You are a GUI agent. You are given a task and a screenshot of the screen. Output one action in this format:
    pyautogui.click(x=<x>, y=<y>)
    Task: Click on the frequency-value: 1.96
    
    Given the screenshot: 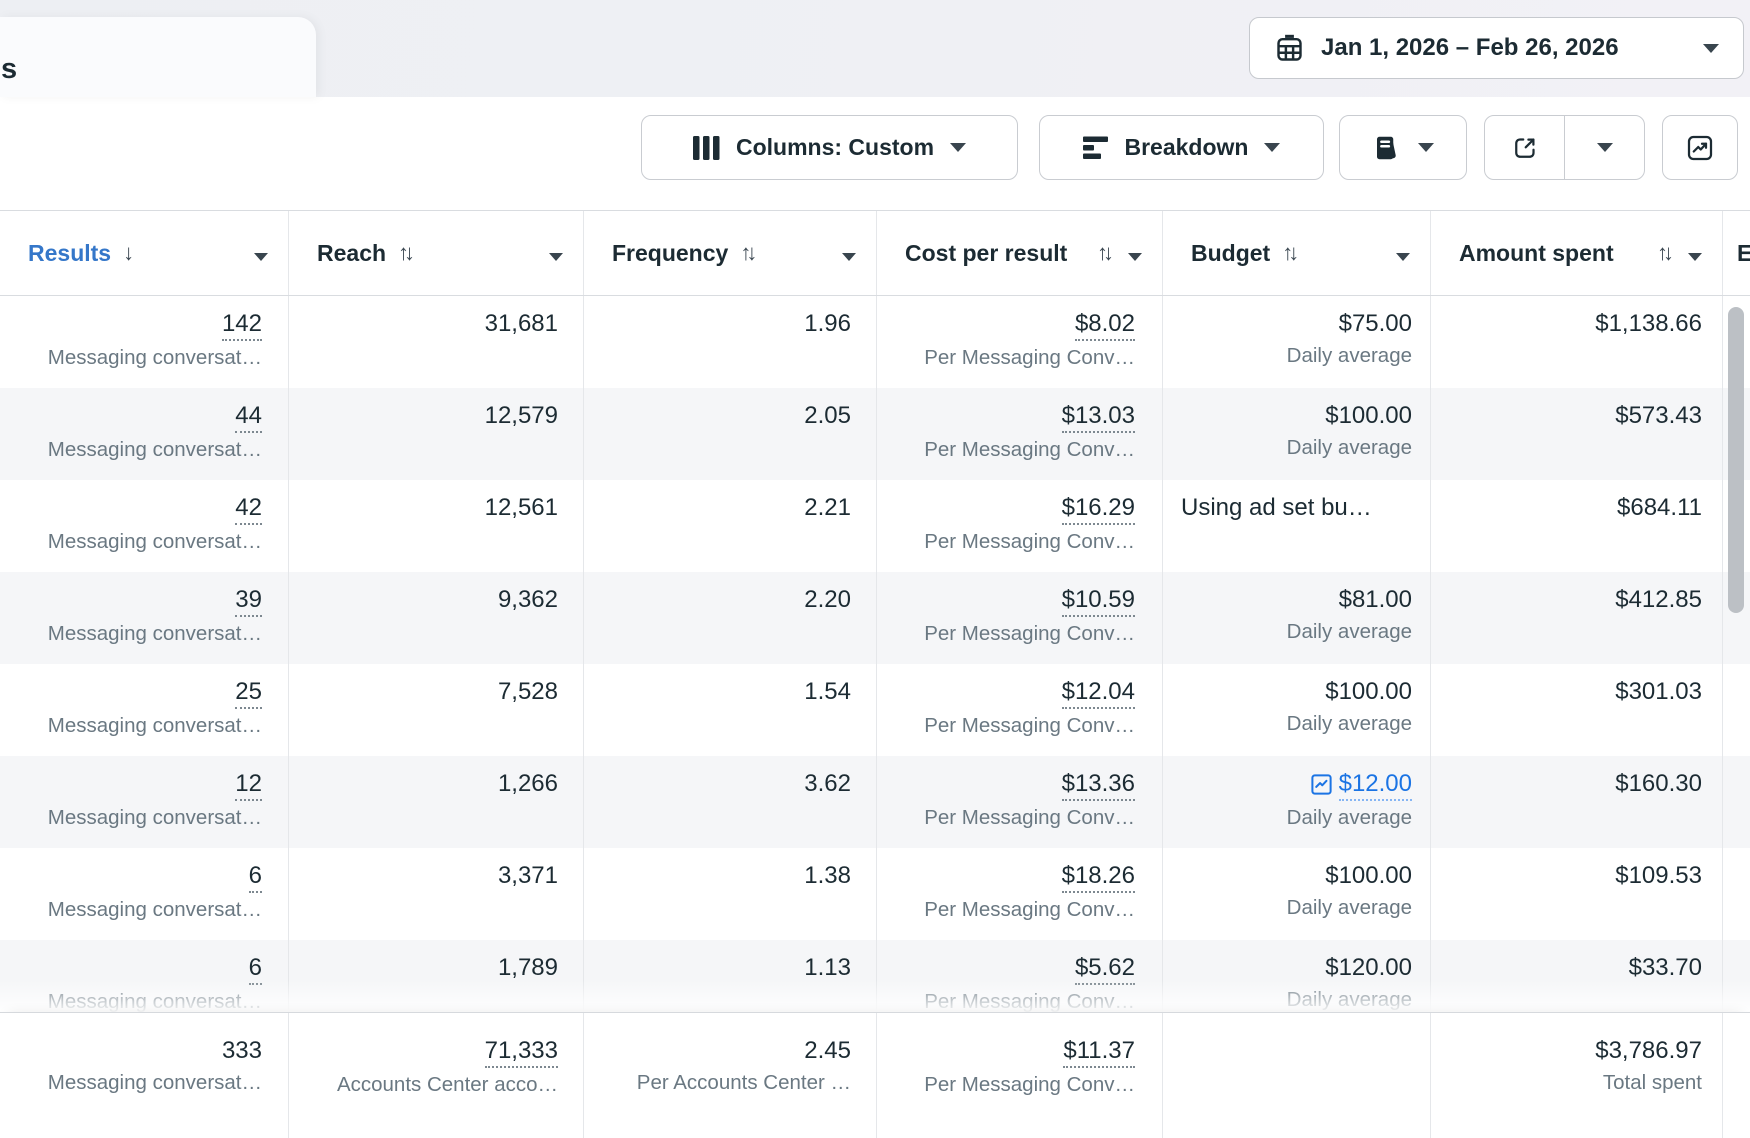 What is the action you would take?
    pyautogui.click(x=827, y=323)
    